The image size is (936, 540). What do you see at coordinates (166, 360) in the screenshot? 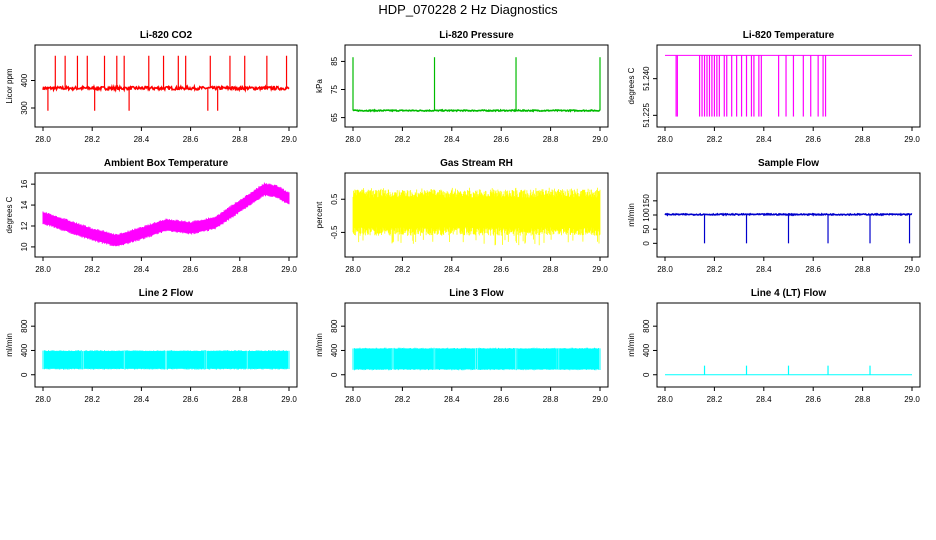
I see `line2-edges` at bounding box center [166, 360].